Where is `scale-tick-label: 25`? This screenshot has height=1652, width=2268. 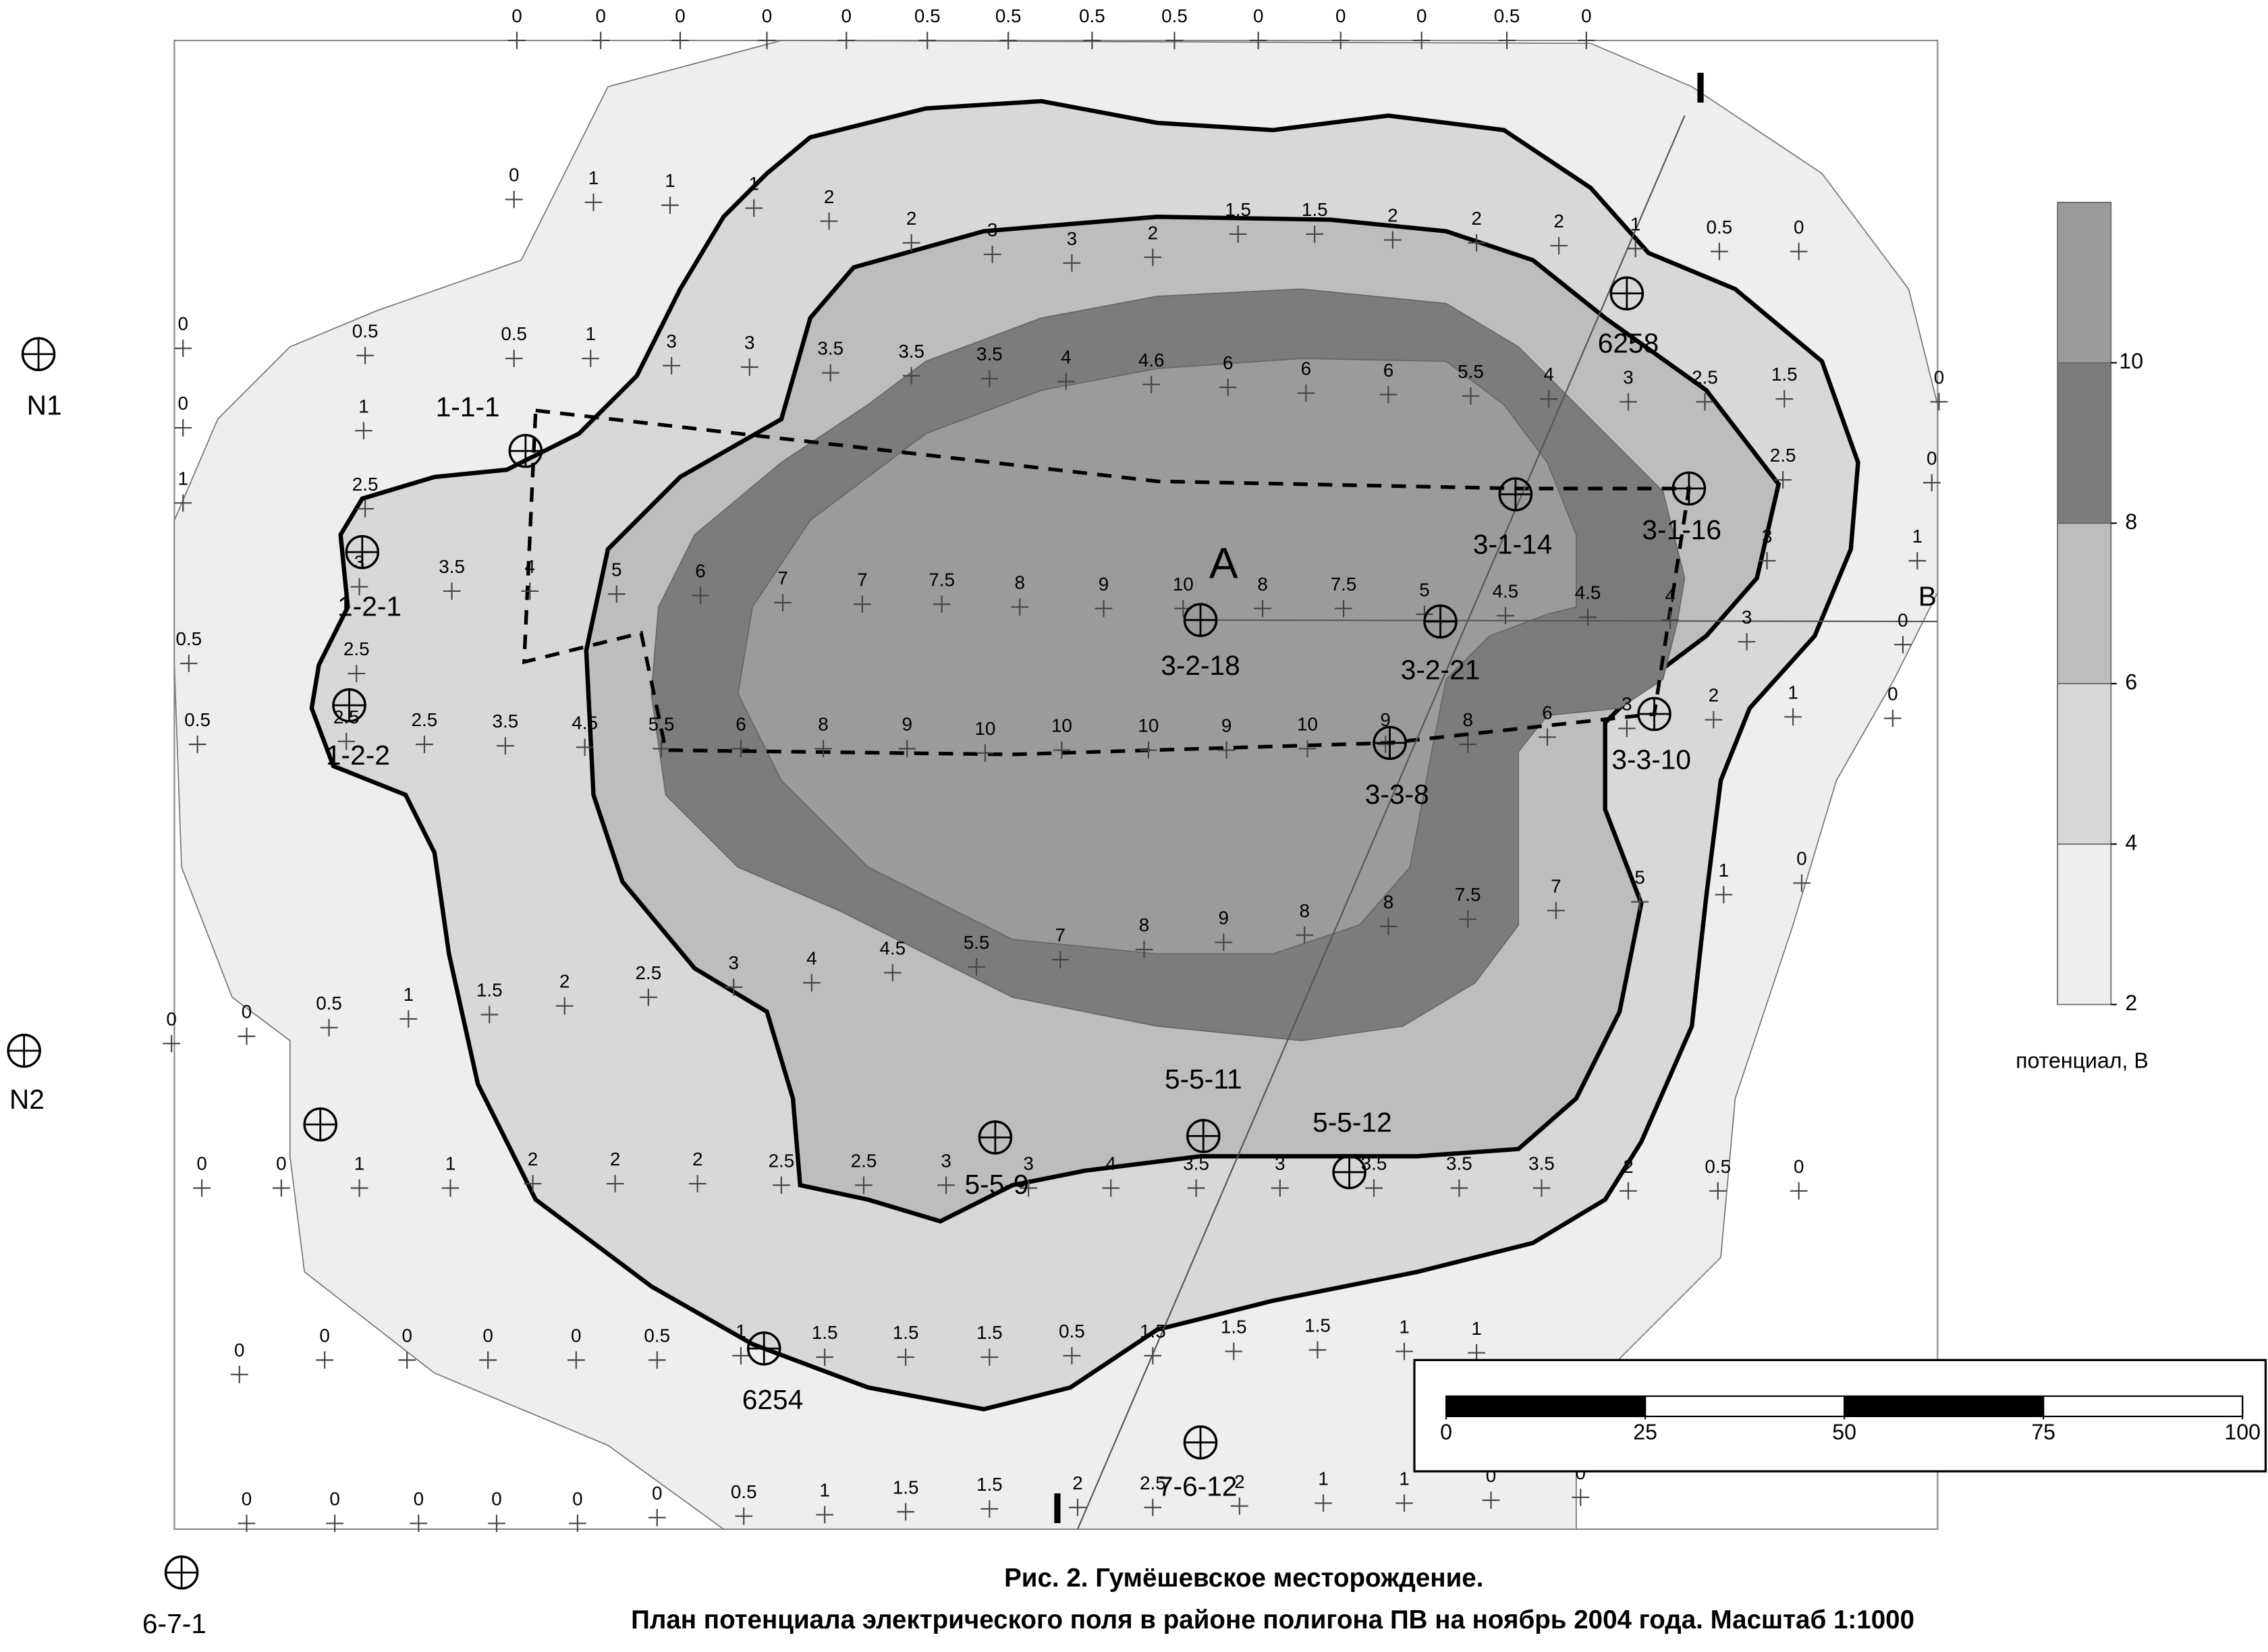
scale-tick-label: 25 is located at coordinates (1645, 1432).